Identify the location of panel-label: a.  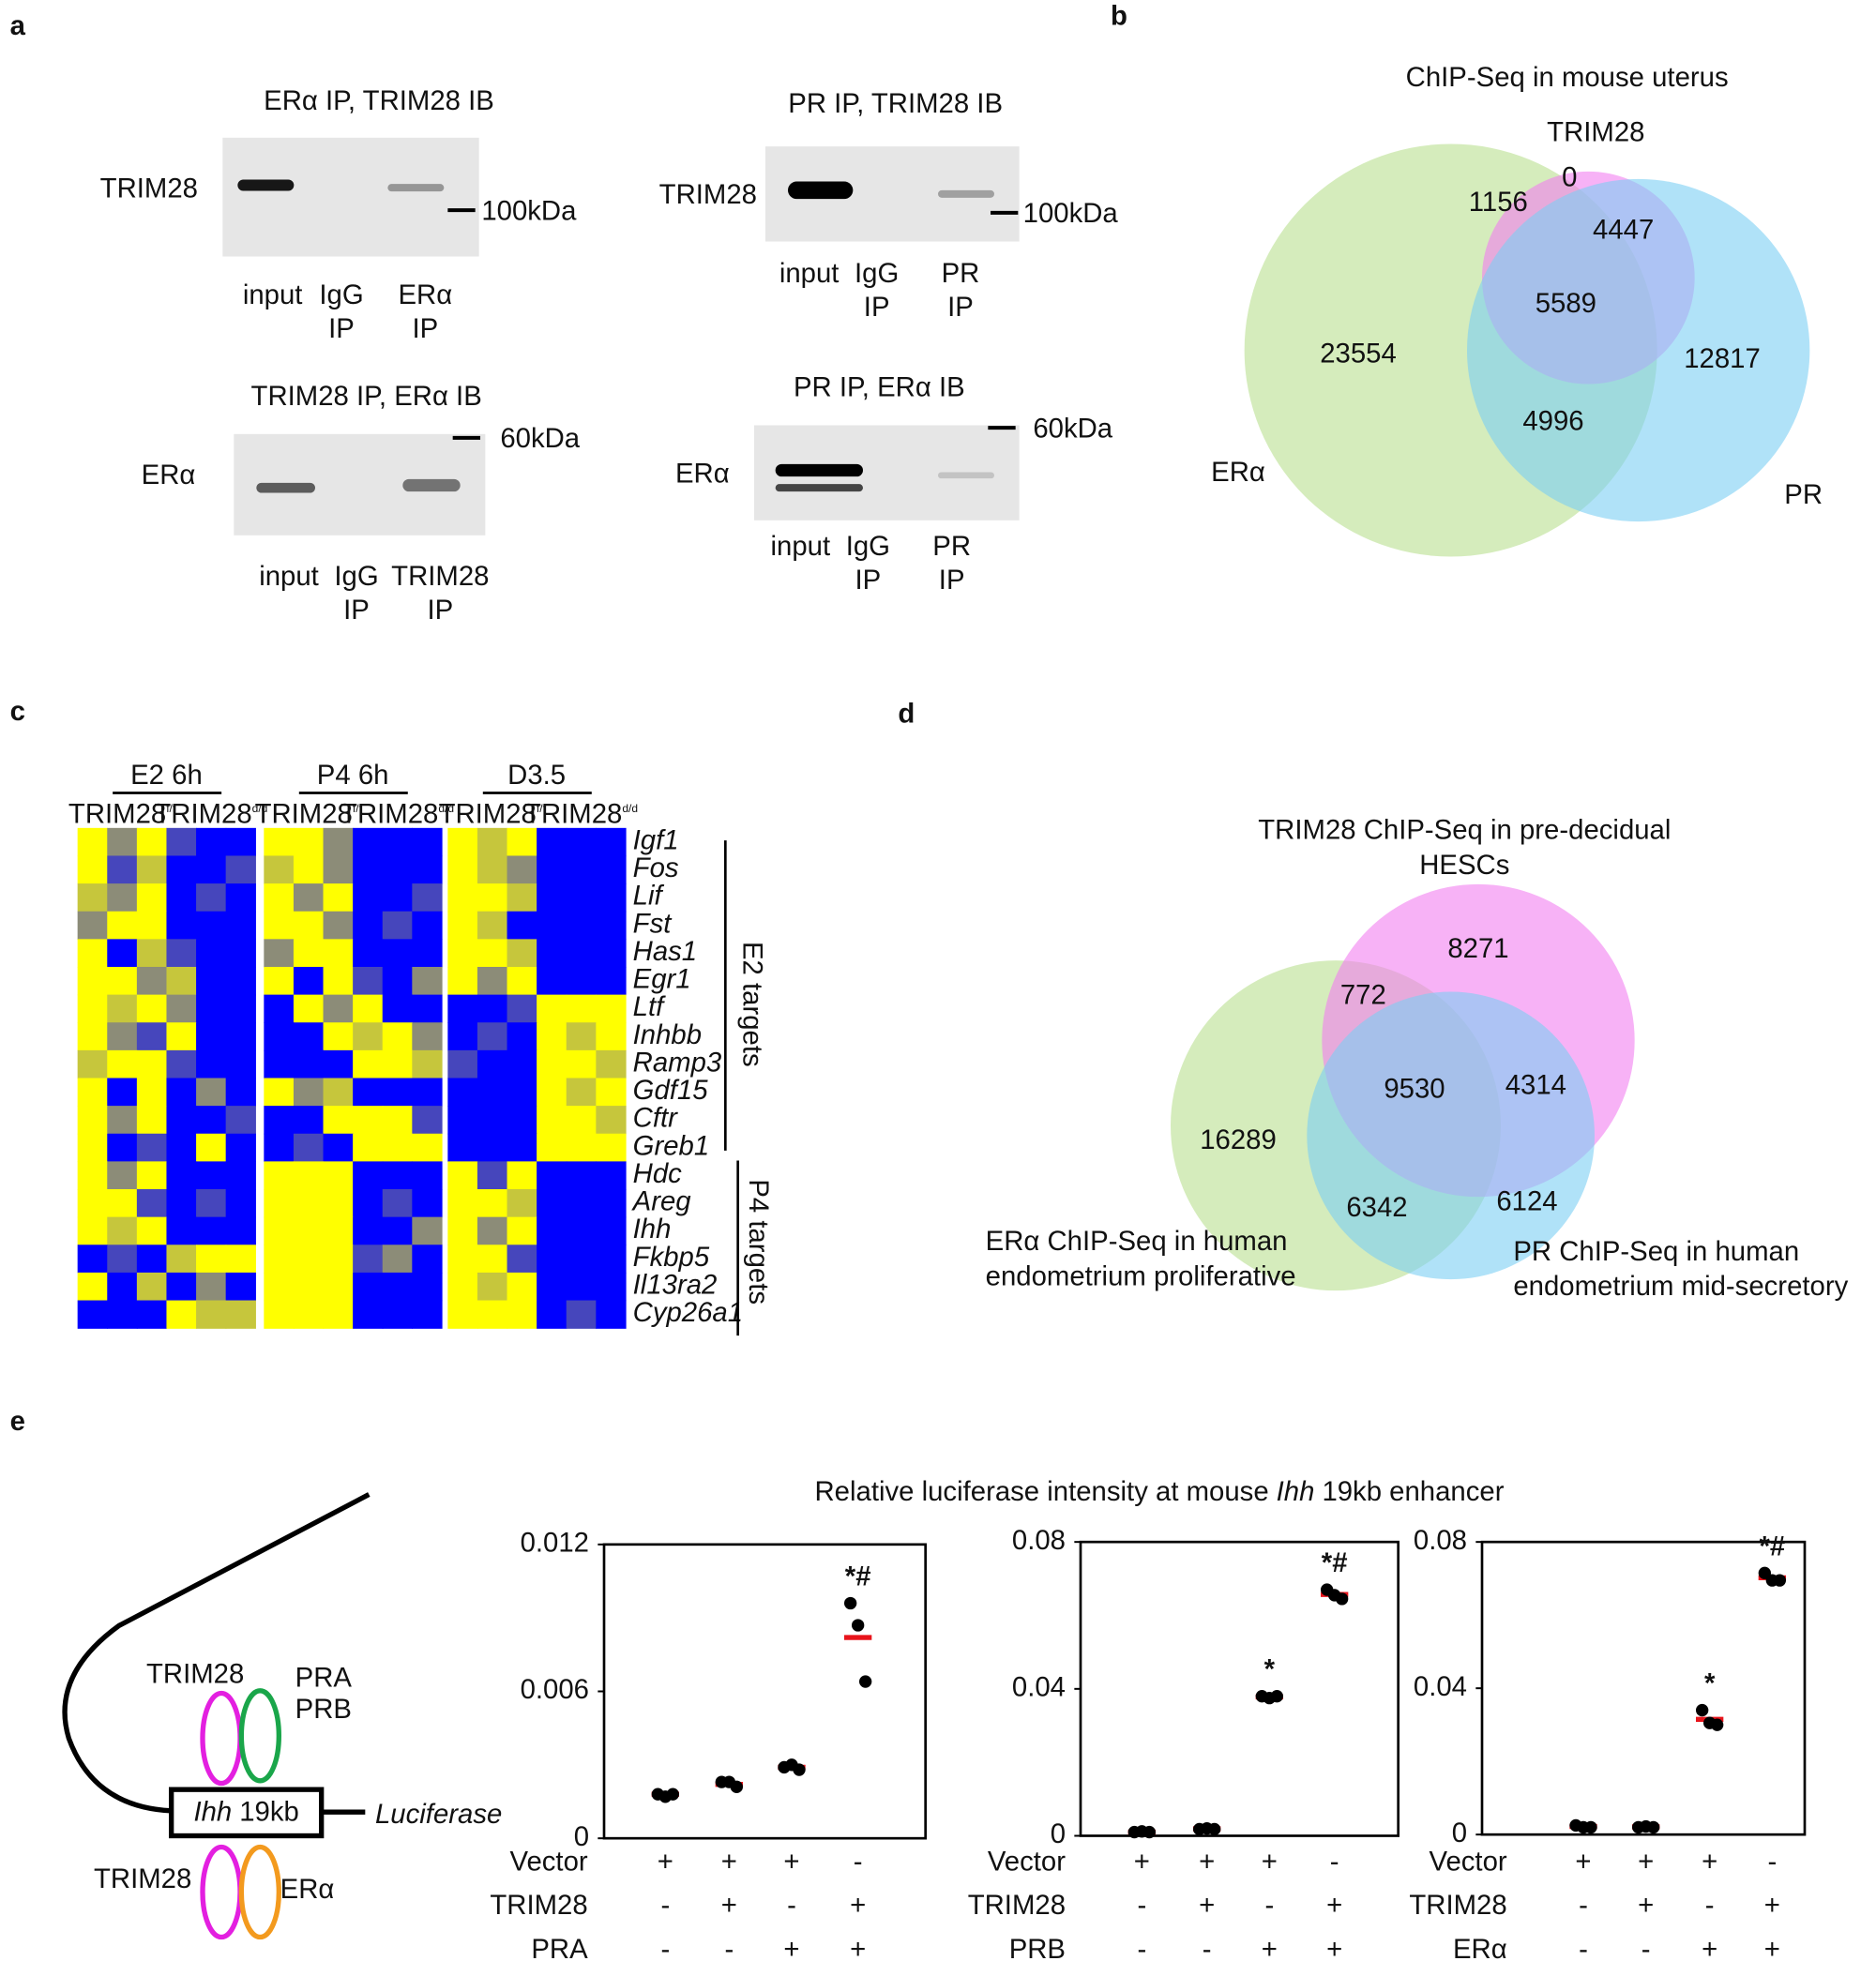
(18, 26).